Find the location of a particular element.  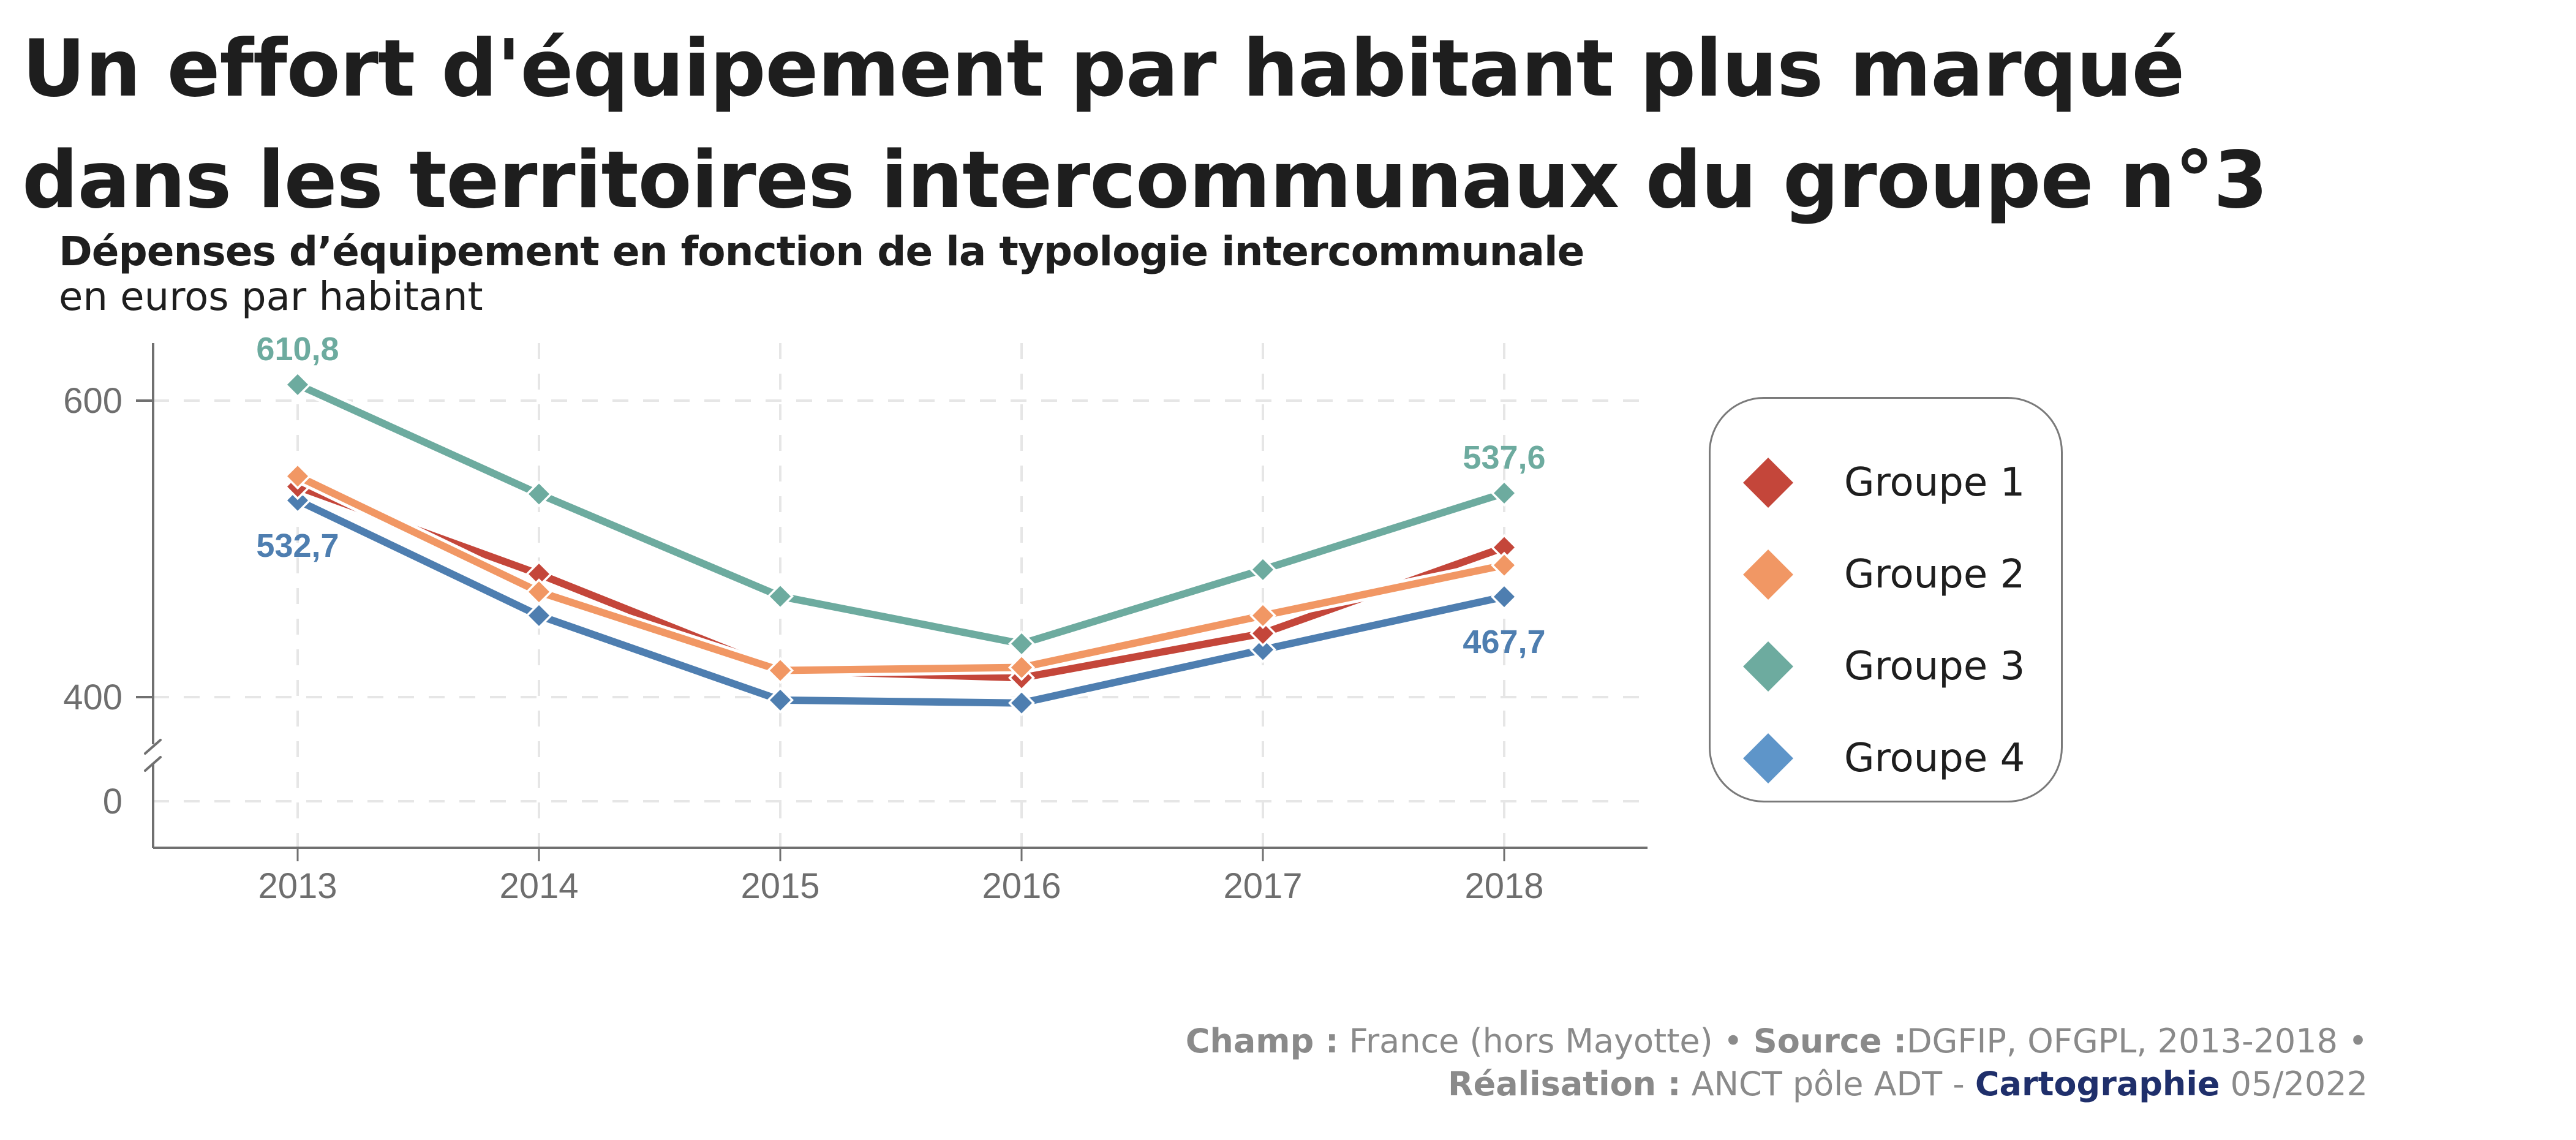

legend-item-groupe-4: Groupe 4 is located at coordinates (1868, 758).